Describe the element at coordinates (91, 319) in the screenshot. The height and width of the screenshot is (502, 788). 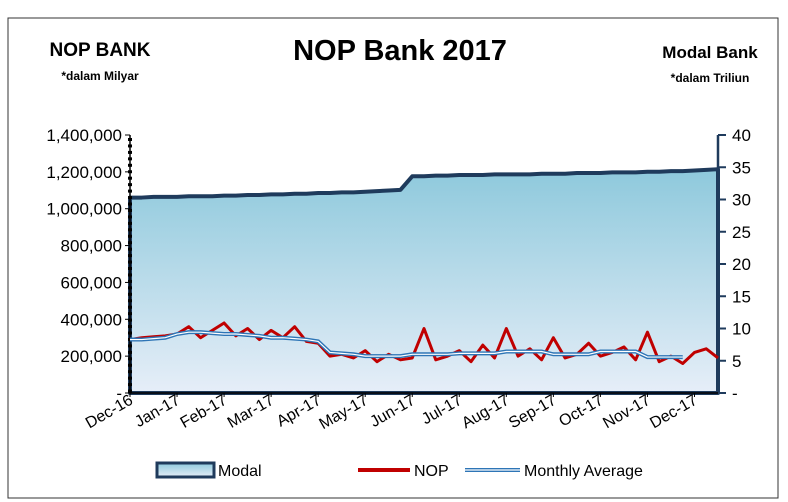
I see `y-tick-label: 400,000` at that location.